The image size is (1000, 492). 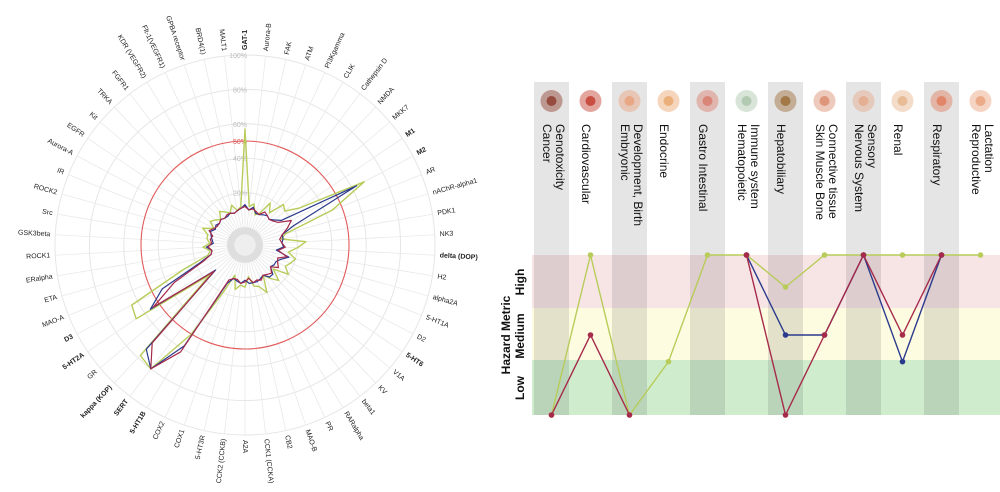 I want to click on axis-label: 5-HT3R, so click(x=201, y=447).